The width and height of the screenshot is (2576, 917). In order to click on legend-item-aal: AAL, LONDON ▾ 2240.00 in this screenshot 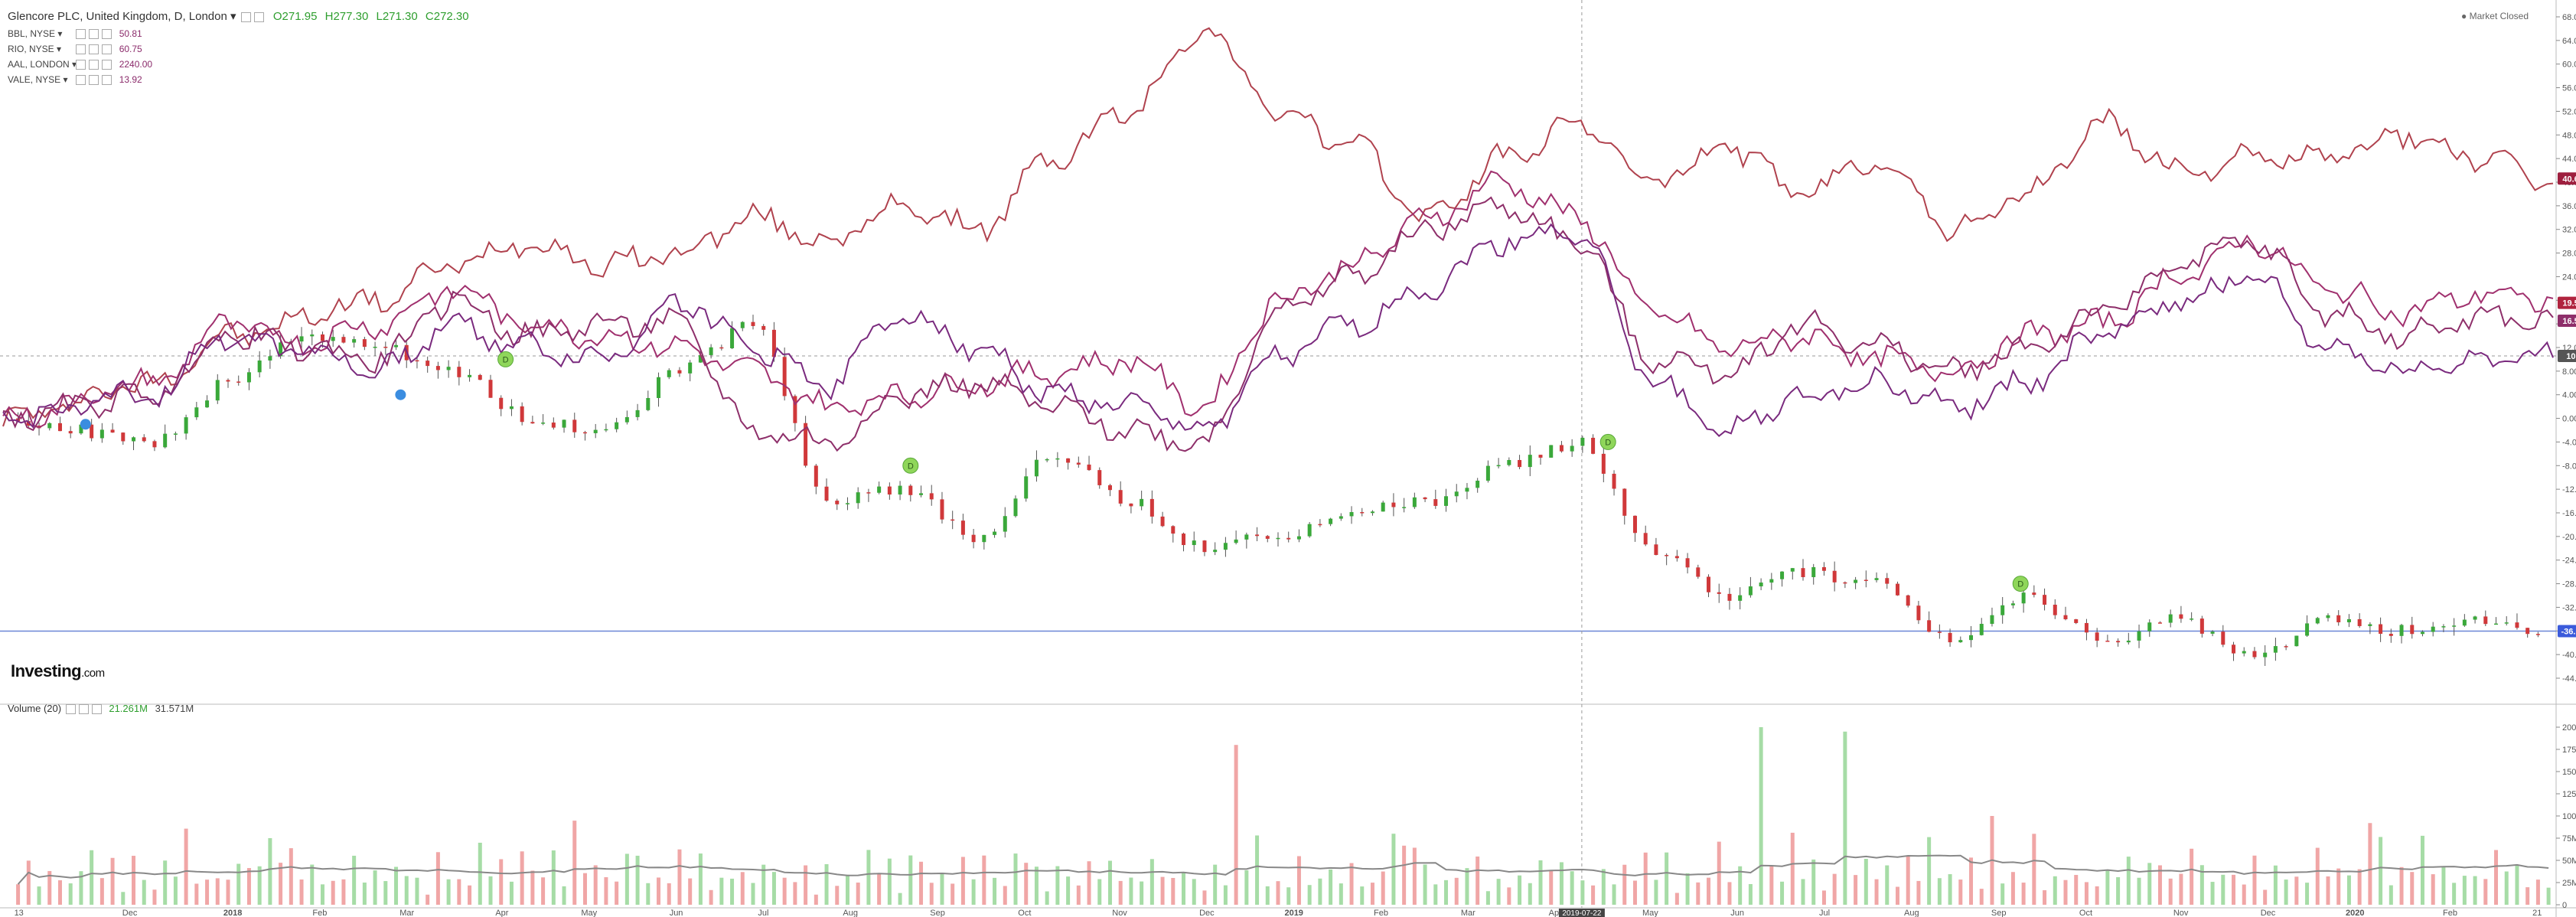, I will do `click(80, 64)`.